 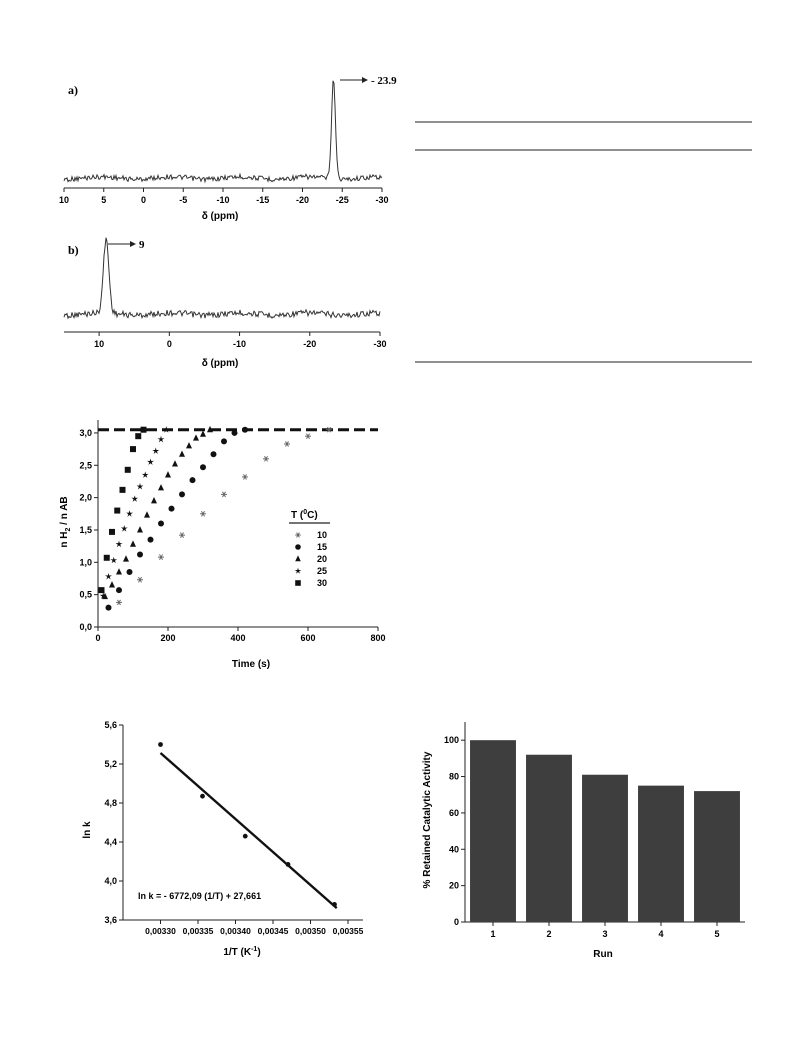 I want to click on y-tick-label: 0,0, so click(x=85, y=627).